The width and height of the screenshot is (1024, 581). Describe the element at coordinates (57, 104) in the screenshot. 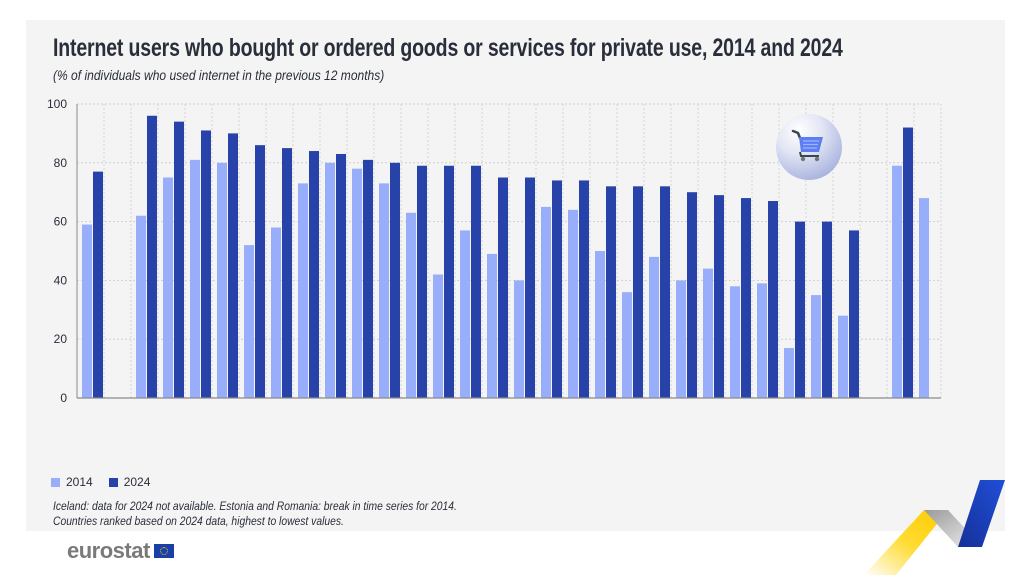

I see `y-tick-label: 100` at that location.